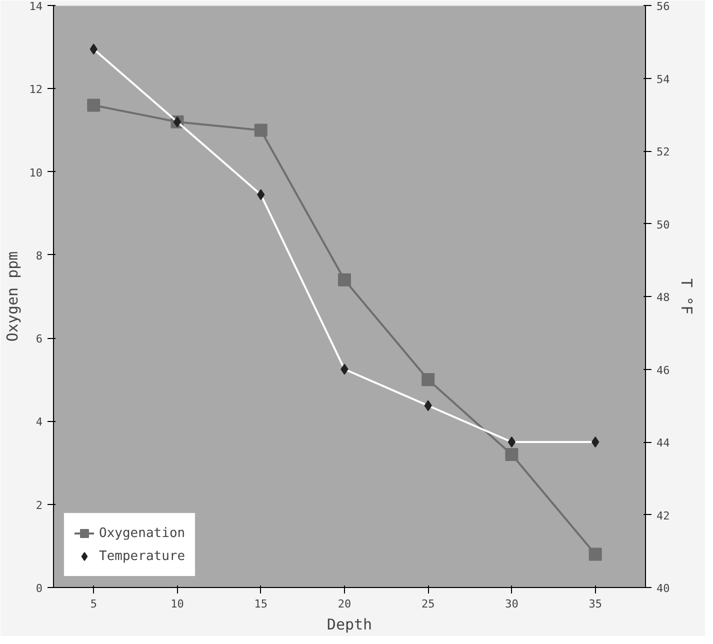 The image size is (713, 644). Describe the element at coordinates (428, 604) in the screenshot. I see `x-tick-label: 25` at that location.